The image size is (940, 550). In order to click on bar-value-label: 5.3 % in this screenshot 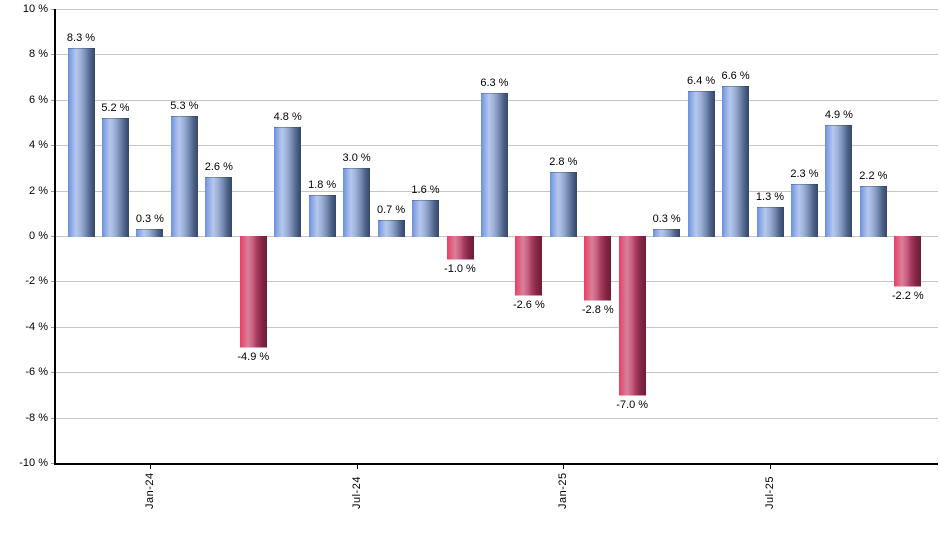, I will do `click(184, 105)`.